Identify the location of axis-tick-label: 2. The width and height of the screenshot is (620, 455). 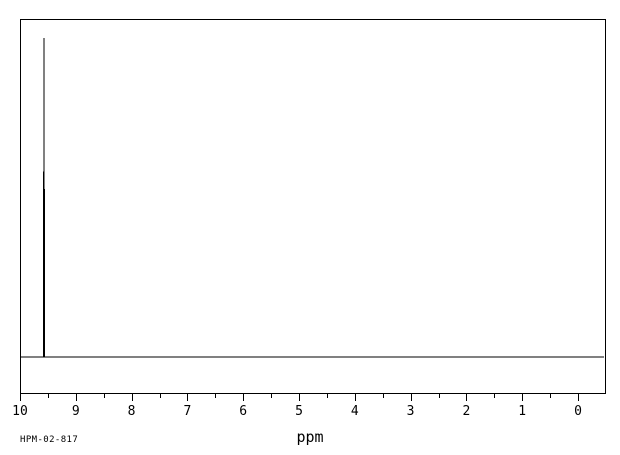
(466, 411).